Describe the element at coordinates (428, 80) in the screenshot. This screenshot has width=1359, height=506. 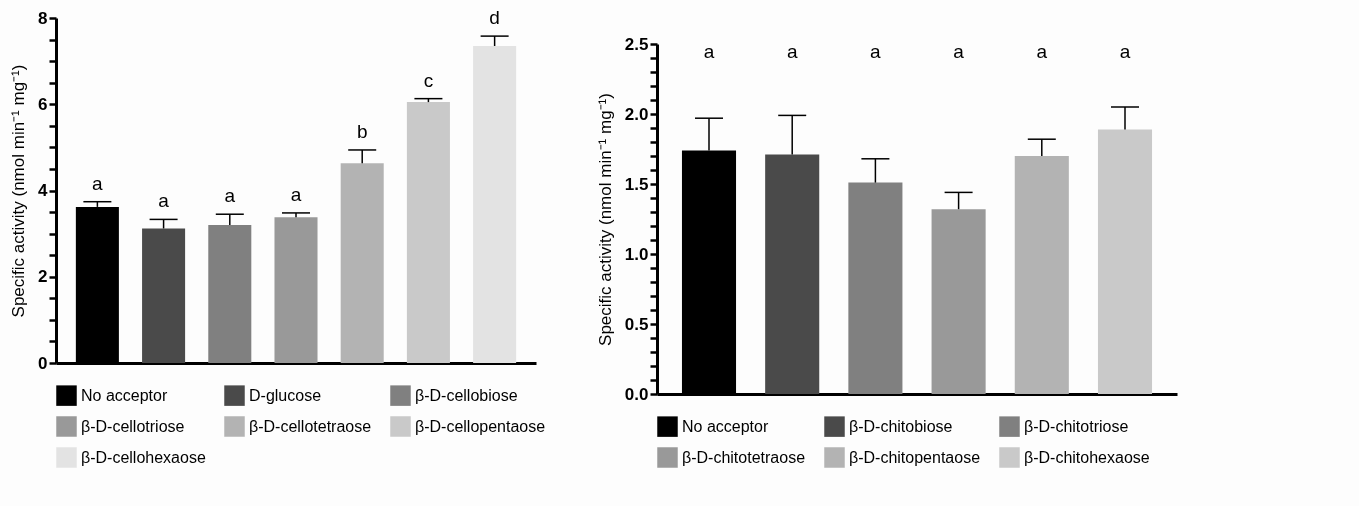
I see `annotation: c` at that location.